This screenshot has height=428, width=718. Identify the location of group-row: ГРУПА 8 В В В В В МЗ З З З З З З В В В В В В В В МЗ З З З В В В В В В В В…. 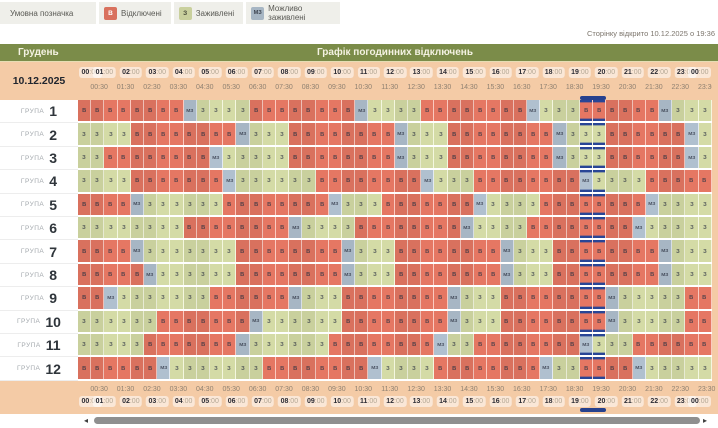
(356, 275).